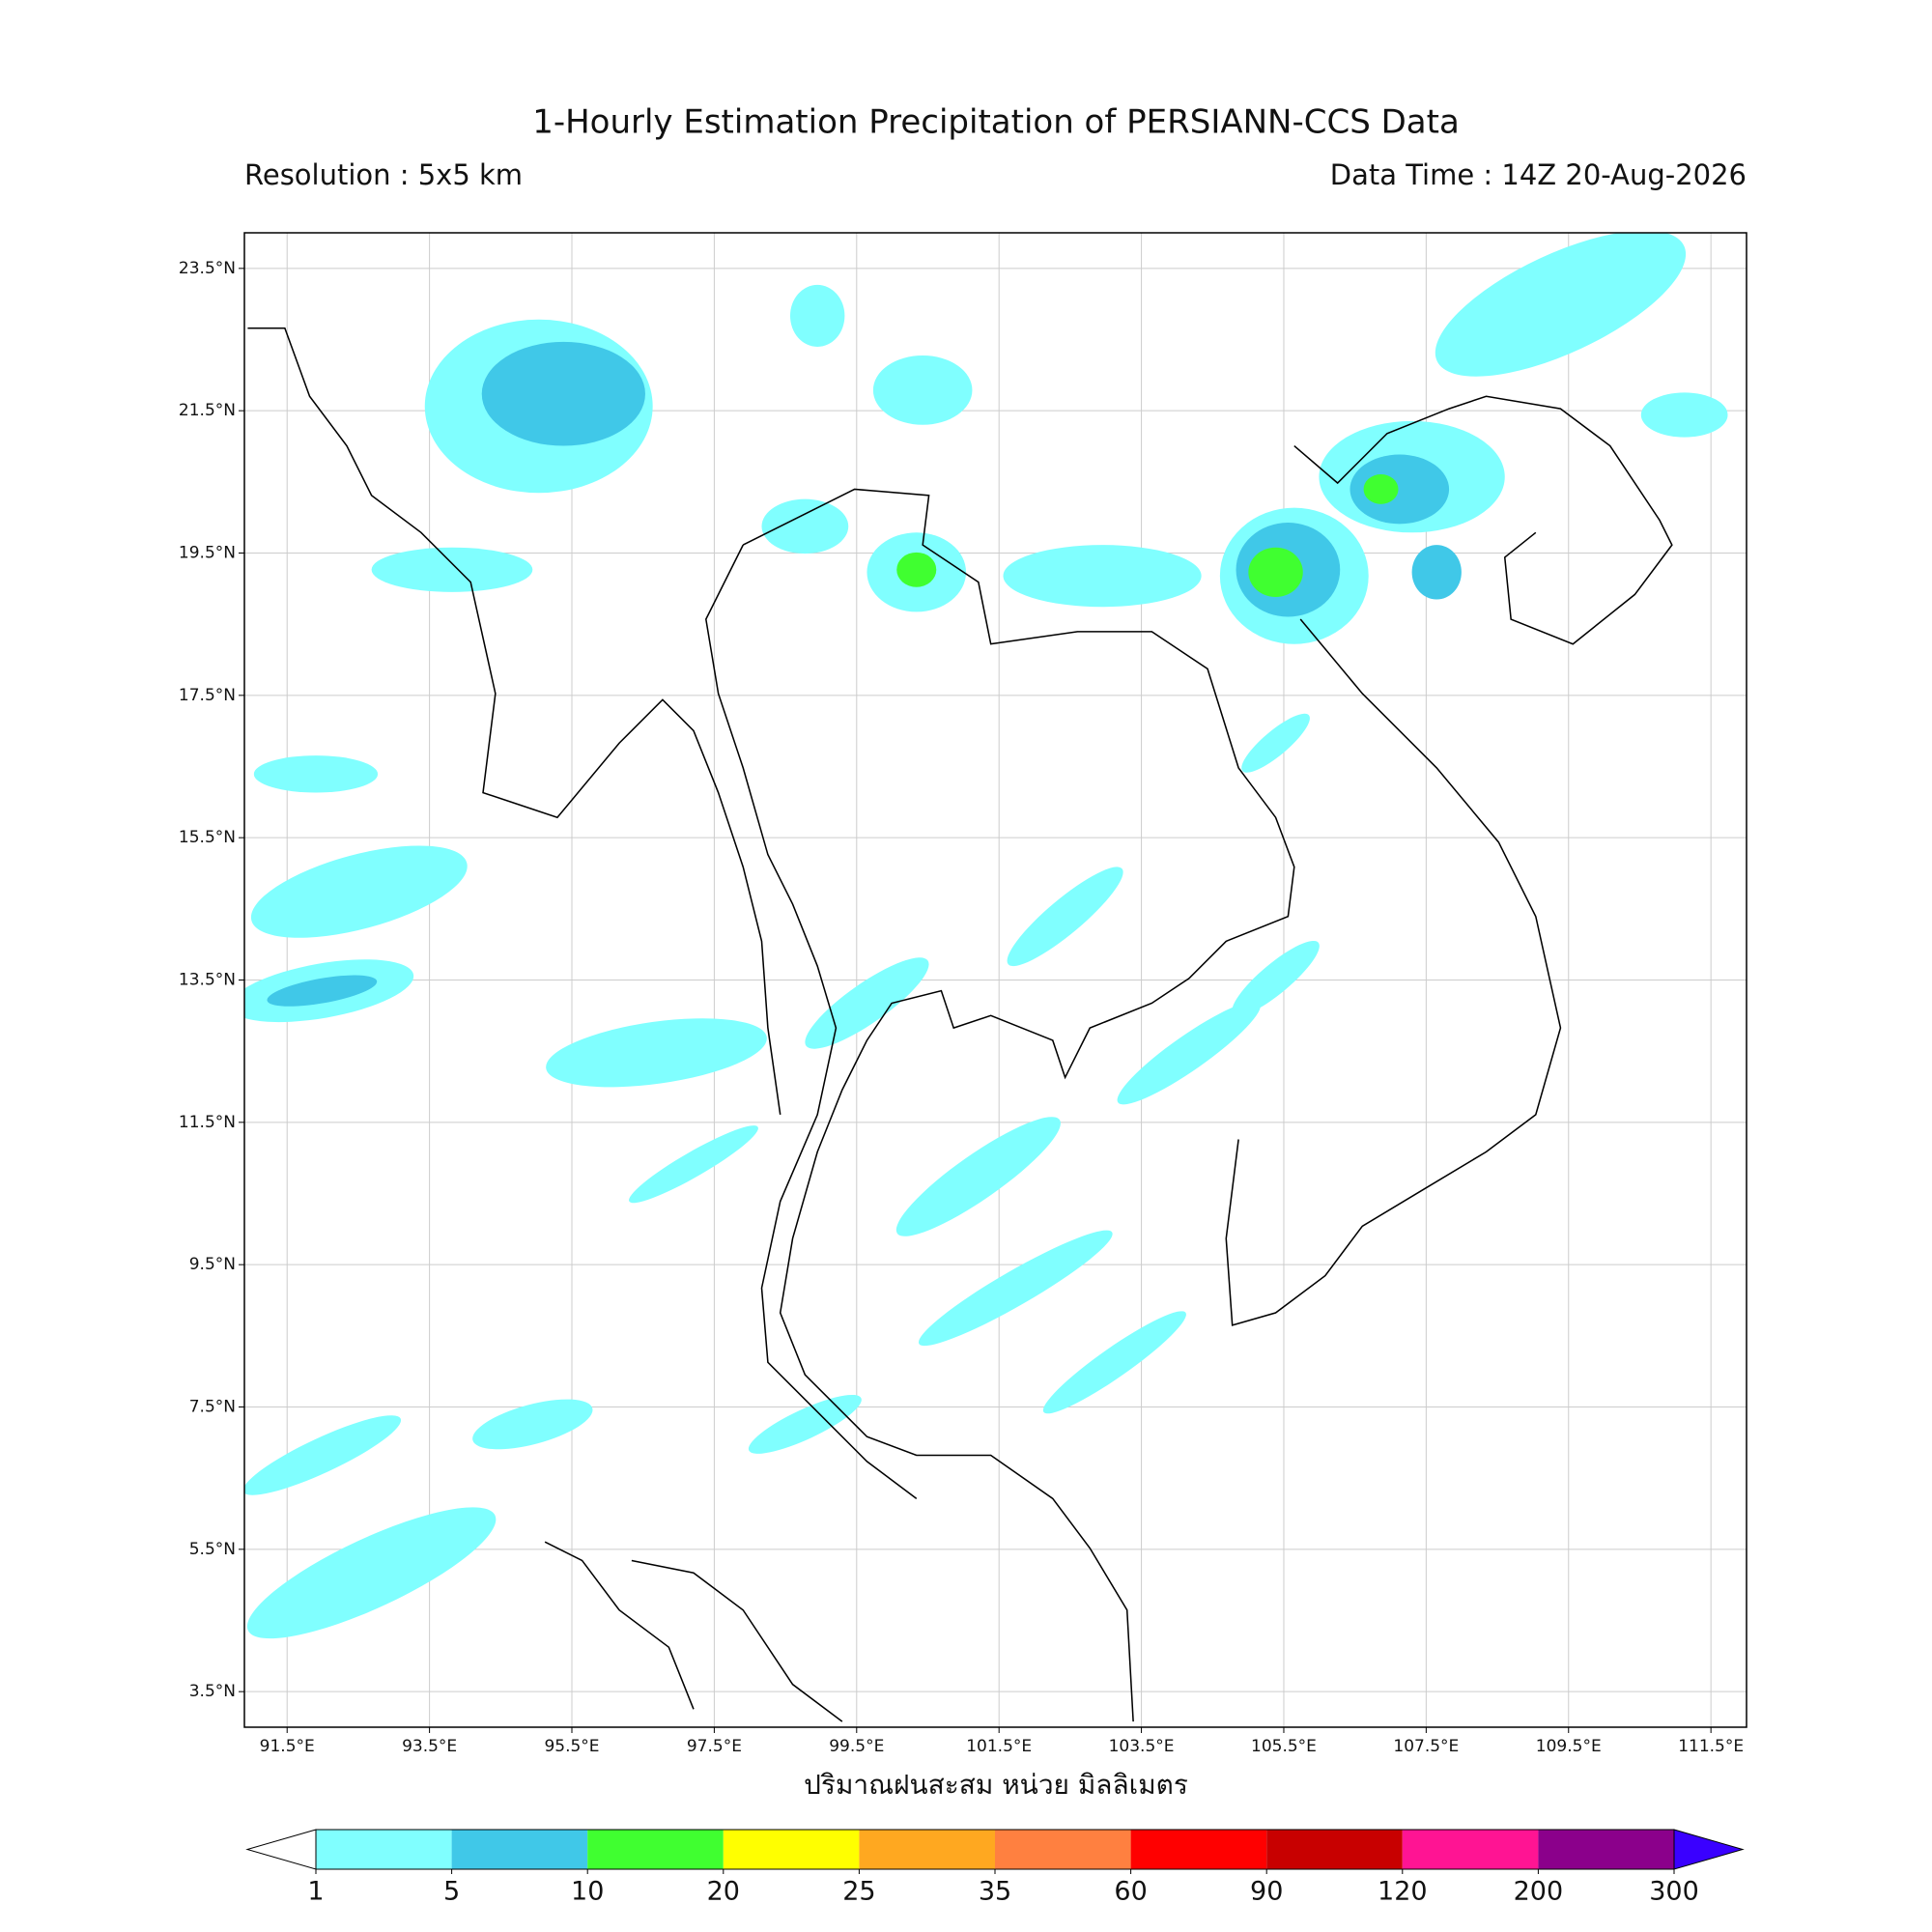 This screenshot has width=1932, height=1932. What do you see at coordinates (207, 695) in the screenshot?
I see `y-tick-label: 17.5°N` at bounding box center [207, 695].